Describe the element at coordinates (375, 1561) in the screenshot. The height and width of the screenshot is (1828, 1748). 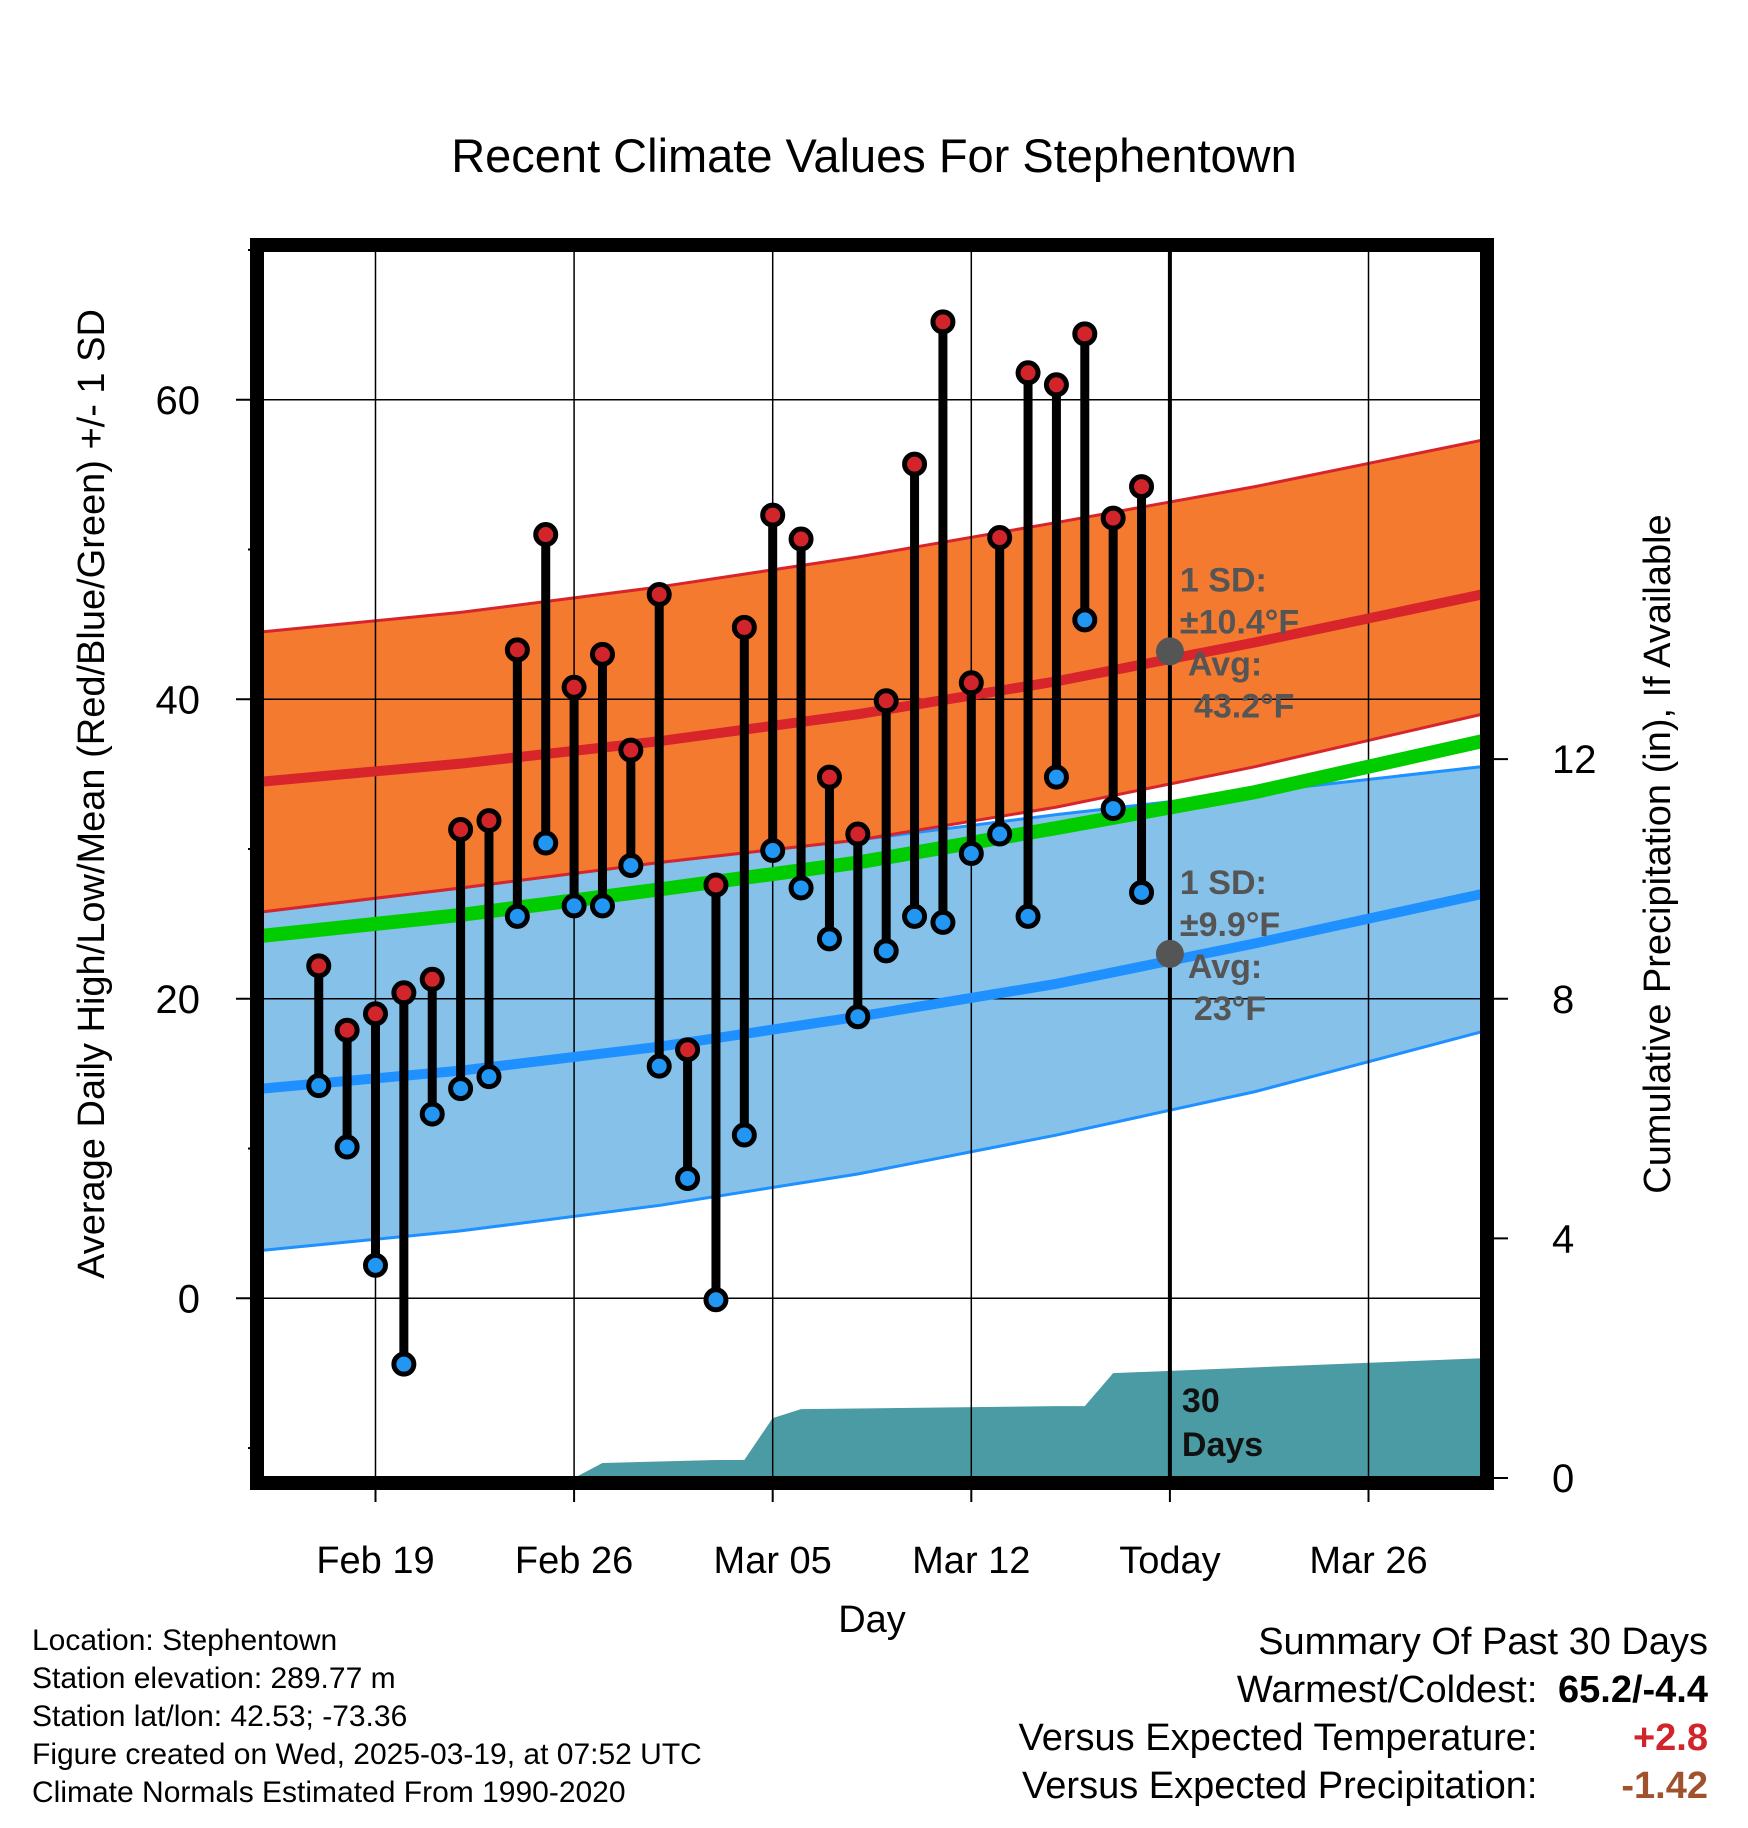
I see `x-tick-label: Feb 19` at that location.